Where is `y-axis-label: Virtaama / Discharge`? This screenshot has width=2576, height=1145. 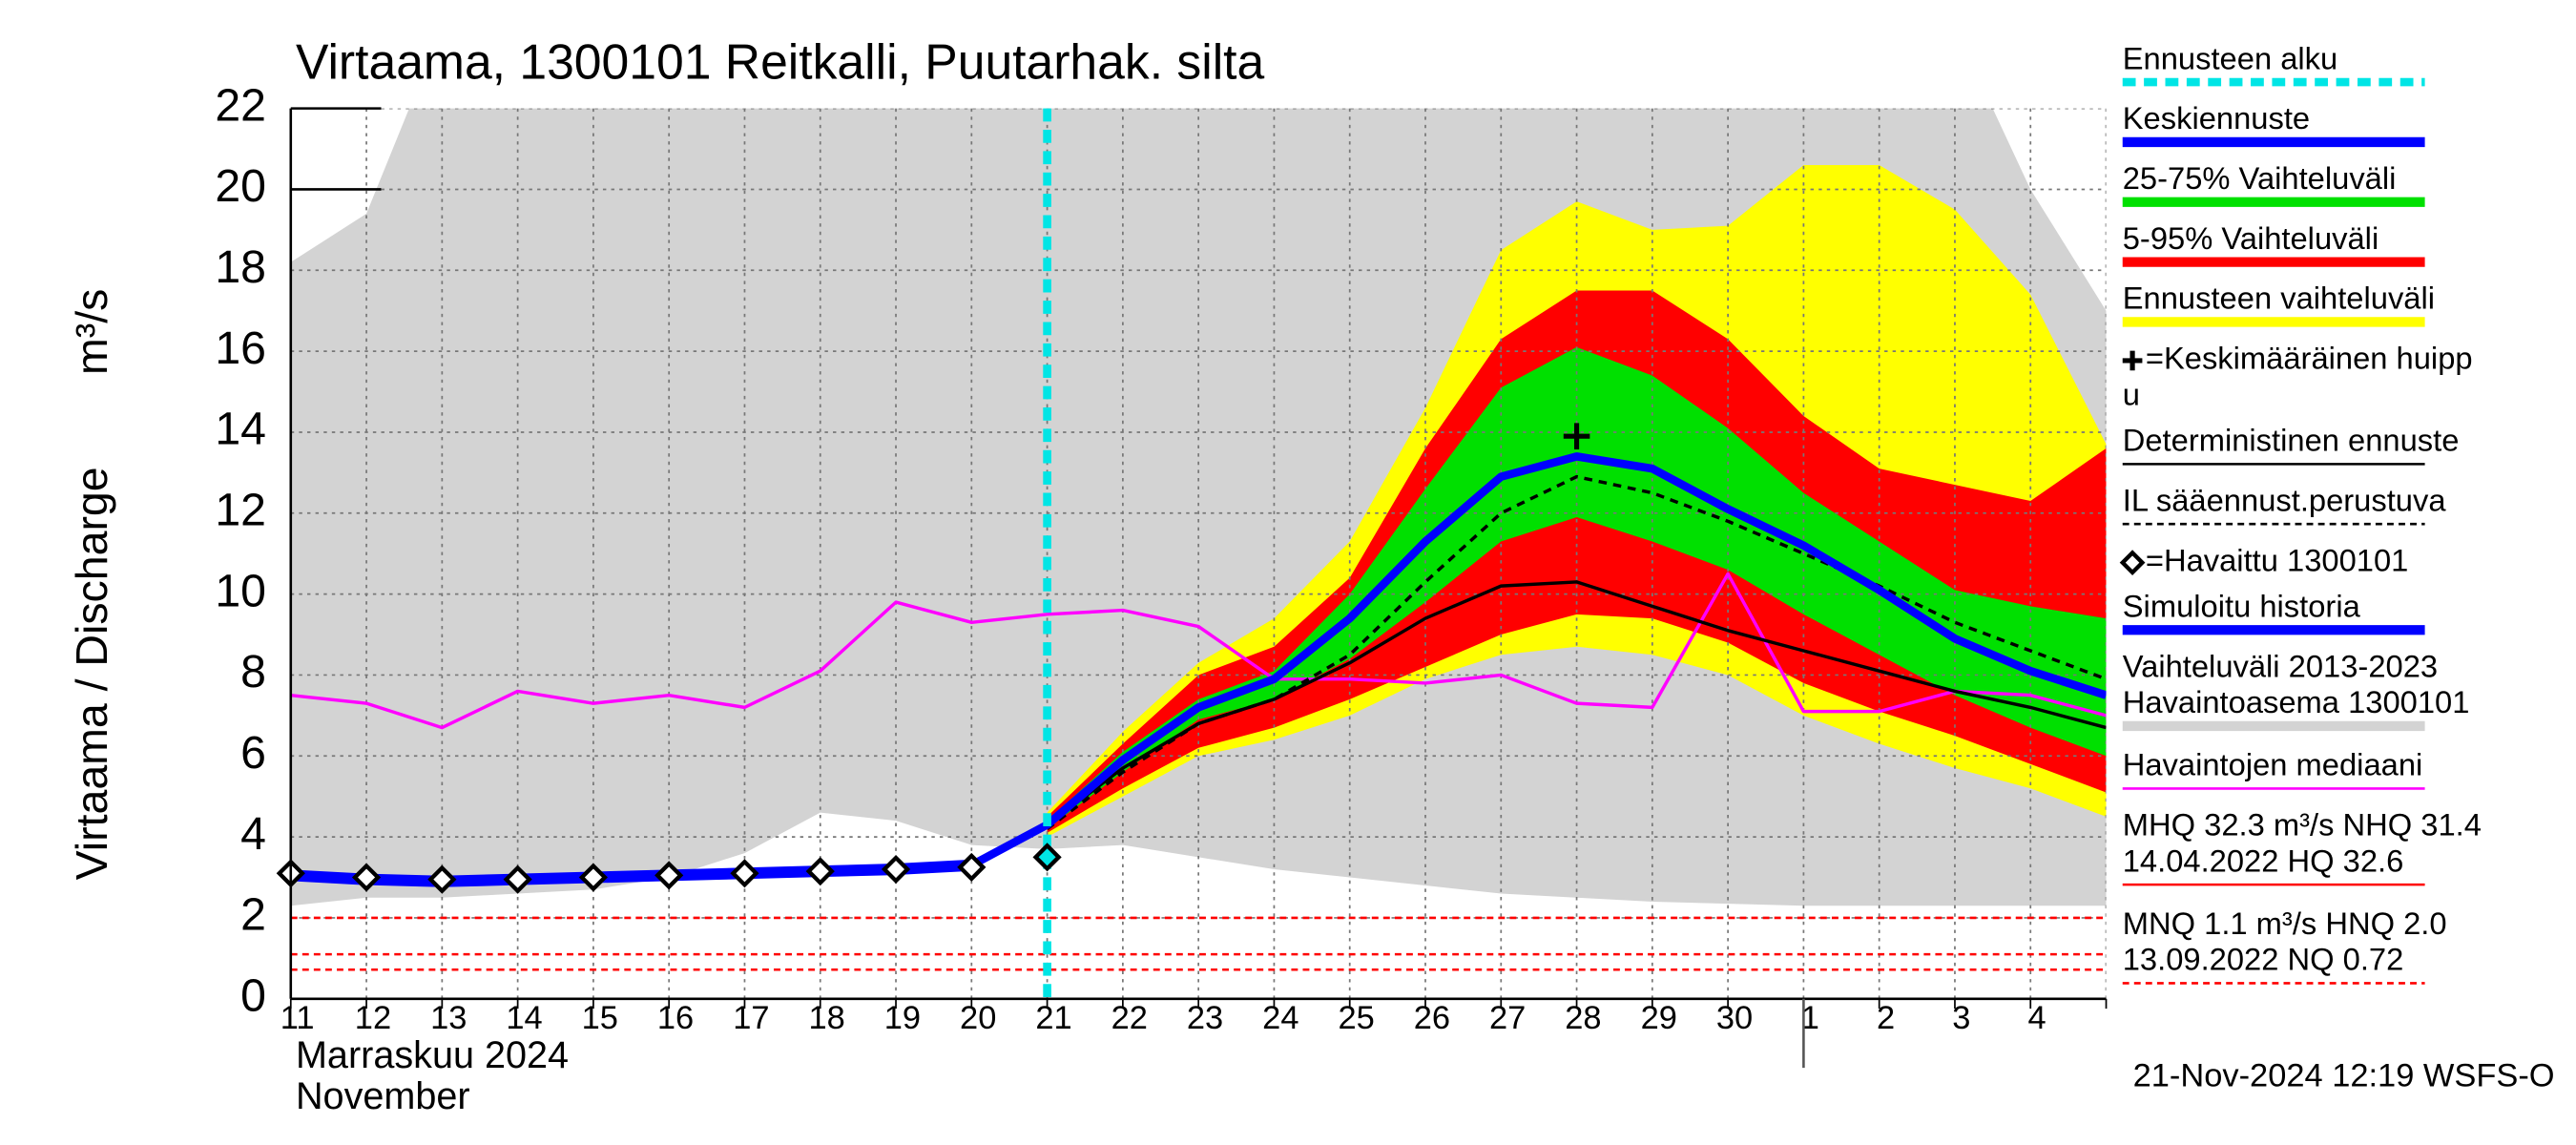
y-axis-label: Virtaama / Discharge is located at coordinates (91, 674).